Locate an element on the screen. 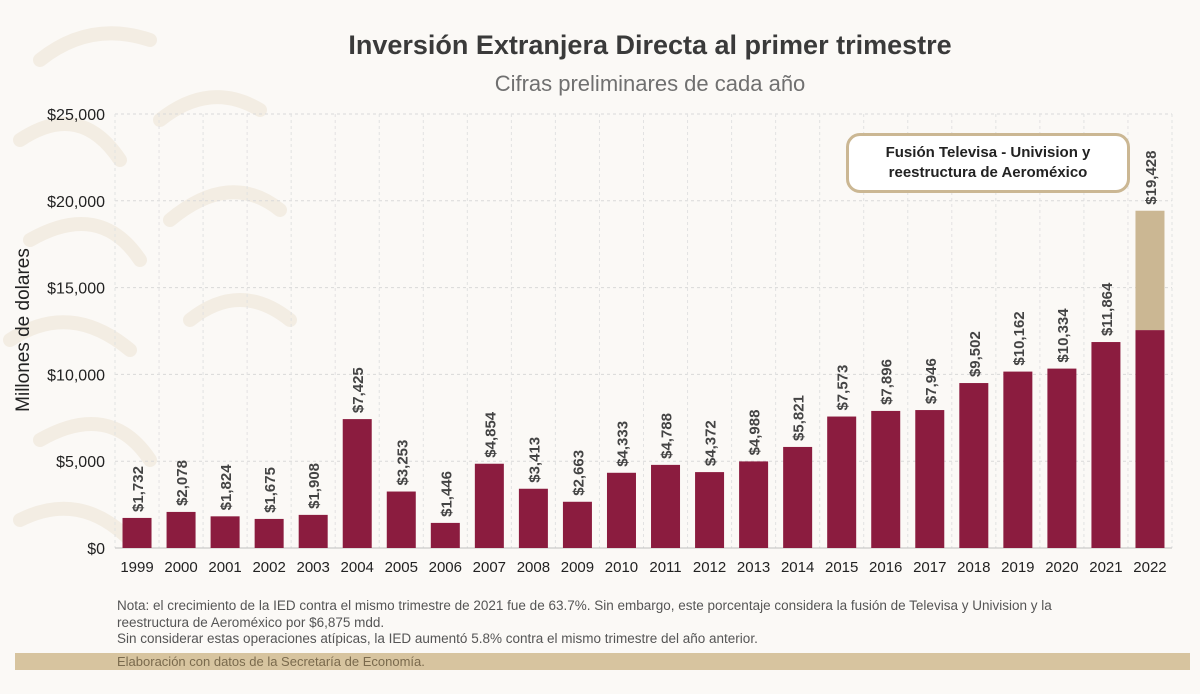  x-tick-label: 2010 is located at coordinates (621, 567).